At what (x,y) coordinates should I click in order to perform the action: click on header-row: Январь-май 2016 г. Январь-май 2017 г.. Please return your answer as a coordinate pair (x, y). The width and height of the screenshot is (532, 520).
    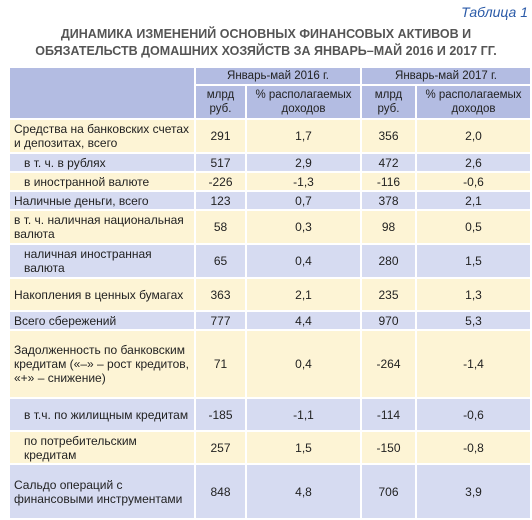
    Looking at the image, I should click on (270, 93).